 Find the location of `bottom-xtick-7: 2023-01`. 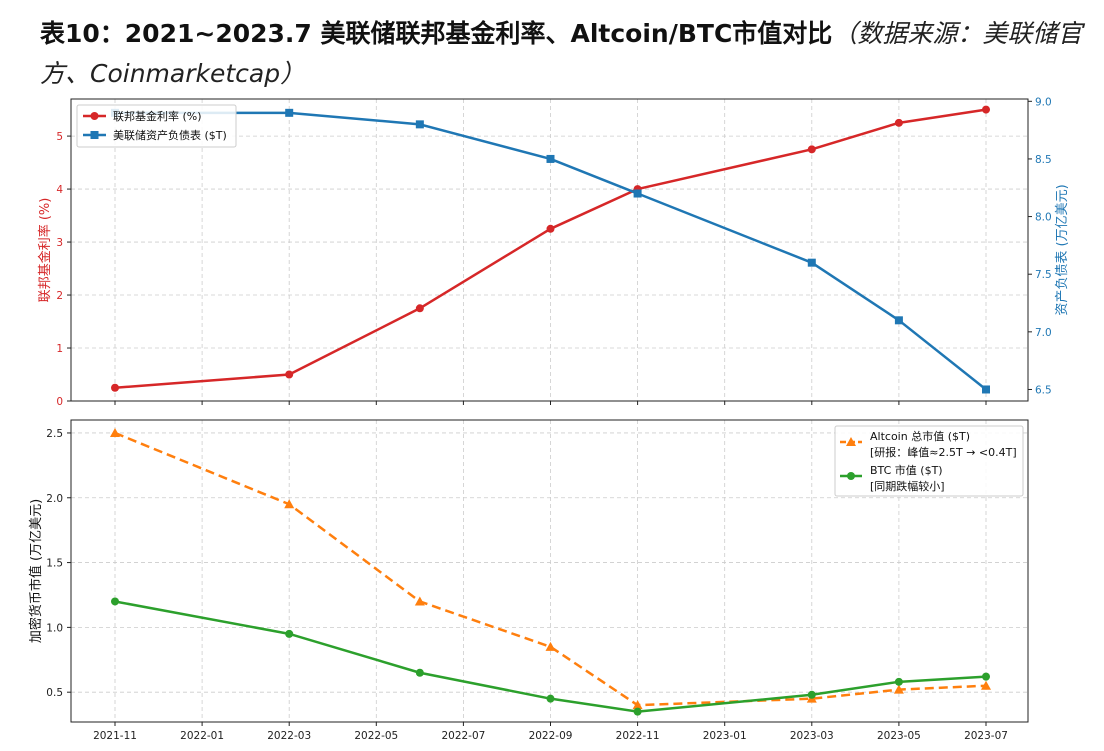

bottom-xtick-7: 2023-01 is located at coordinates (725, 736).